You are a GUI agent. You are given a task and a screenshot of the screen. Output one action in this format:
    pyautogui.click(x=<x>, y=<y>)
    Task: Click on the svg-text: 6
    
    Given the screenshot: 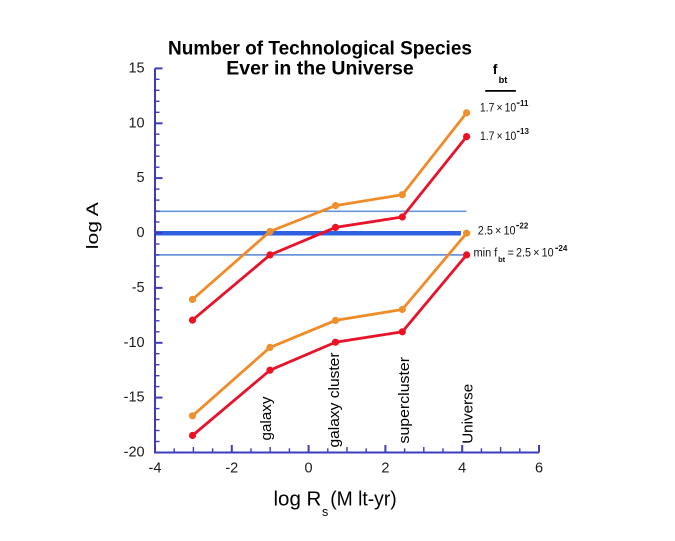 What is the action you would take?
    pyautogui.click(x=539, y=468)
    